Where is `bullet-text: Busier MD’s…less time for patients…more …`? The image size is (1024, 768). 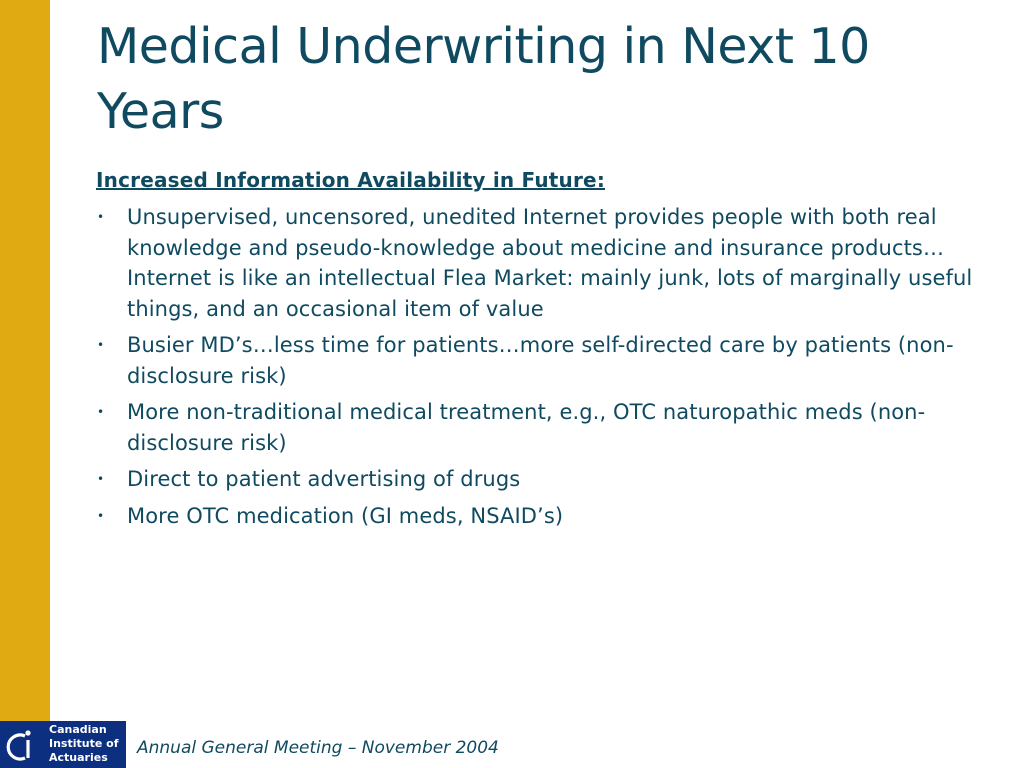 bullet-text: Busier MD’s…less time for patients…more … is located at coordinates (540, 360).